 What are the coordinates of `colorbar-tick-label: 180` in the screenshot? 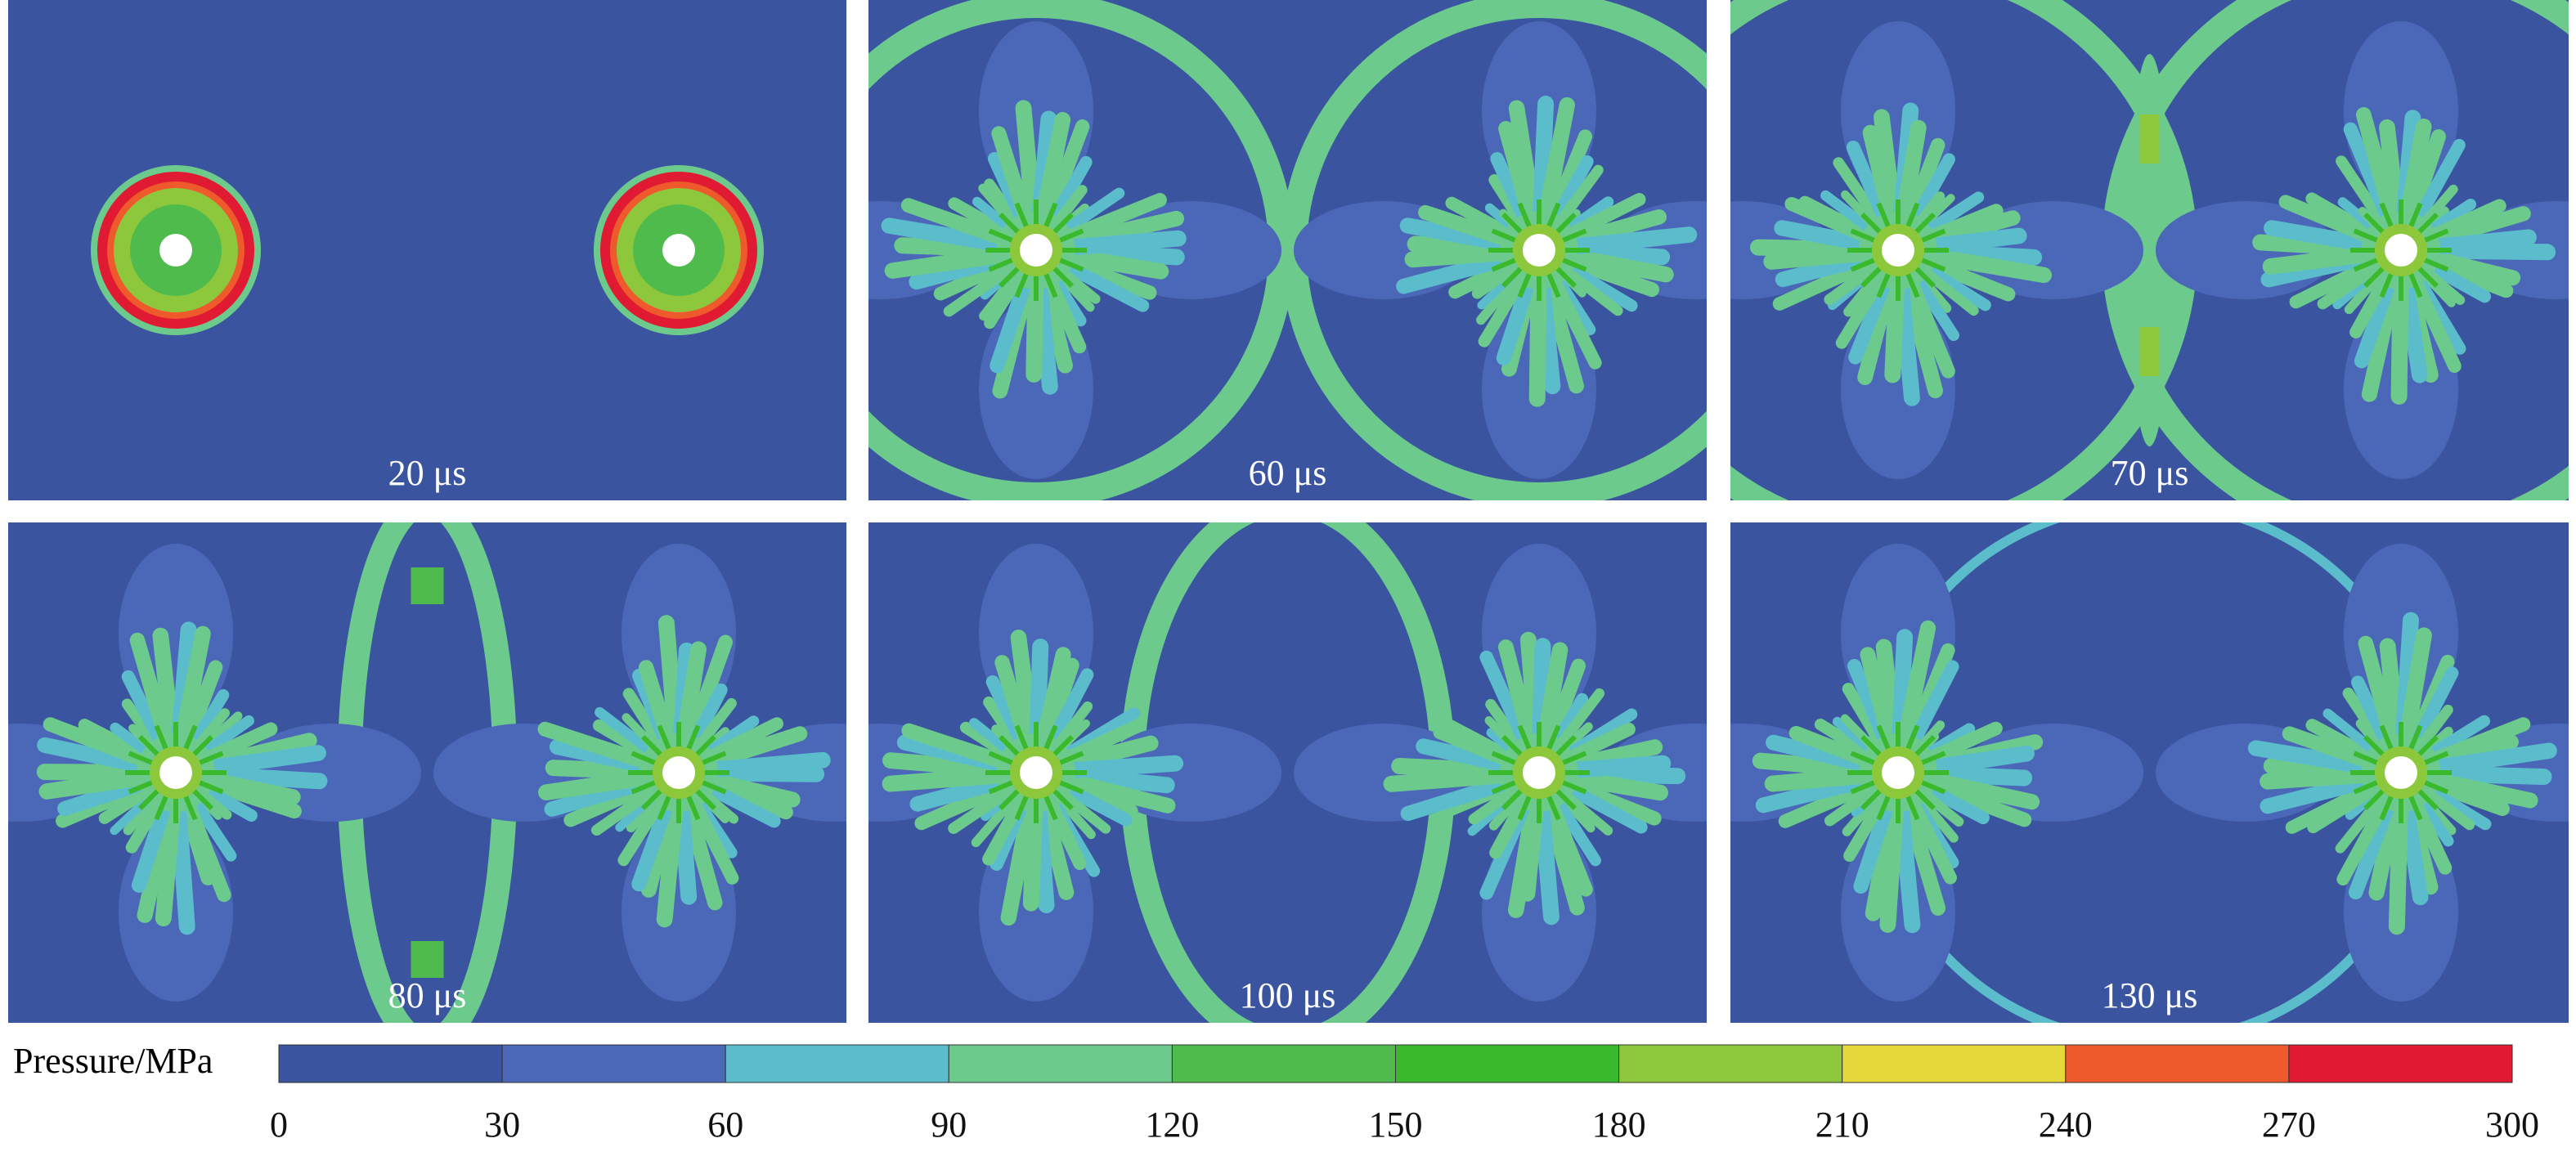 It's located at (1619, 1125).